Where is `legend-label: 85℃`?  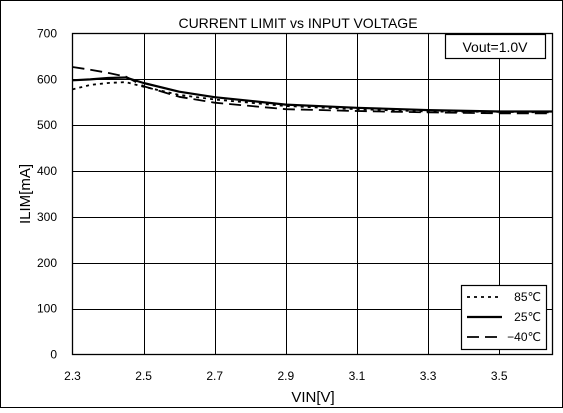 legend-label: 85℃ is located at coordinates (527, 297).